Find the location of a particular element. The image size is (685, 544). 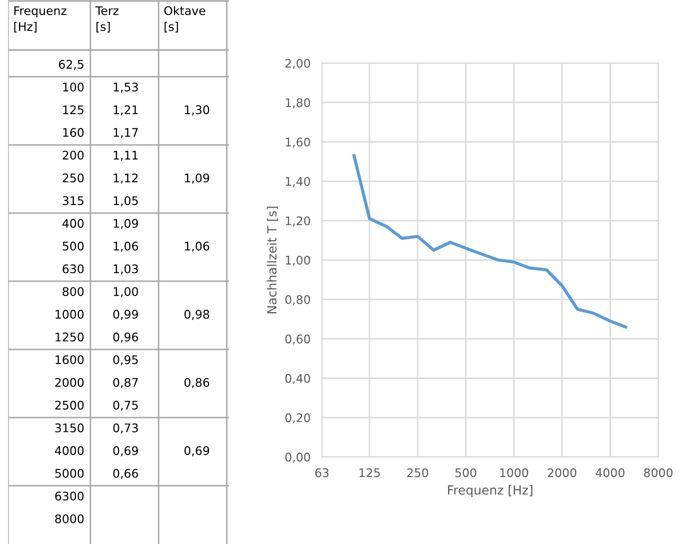

x-tick-label: 1000 is located at coordinates (514, 473).